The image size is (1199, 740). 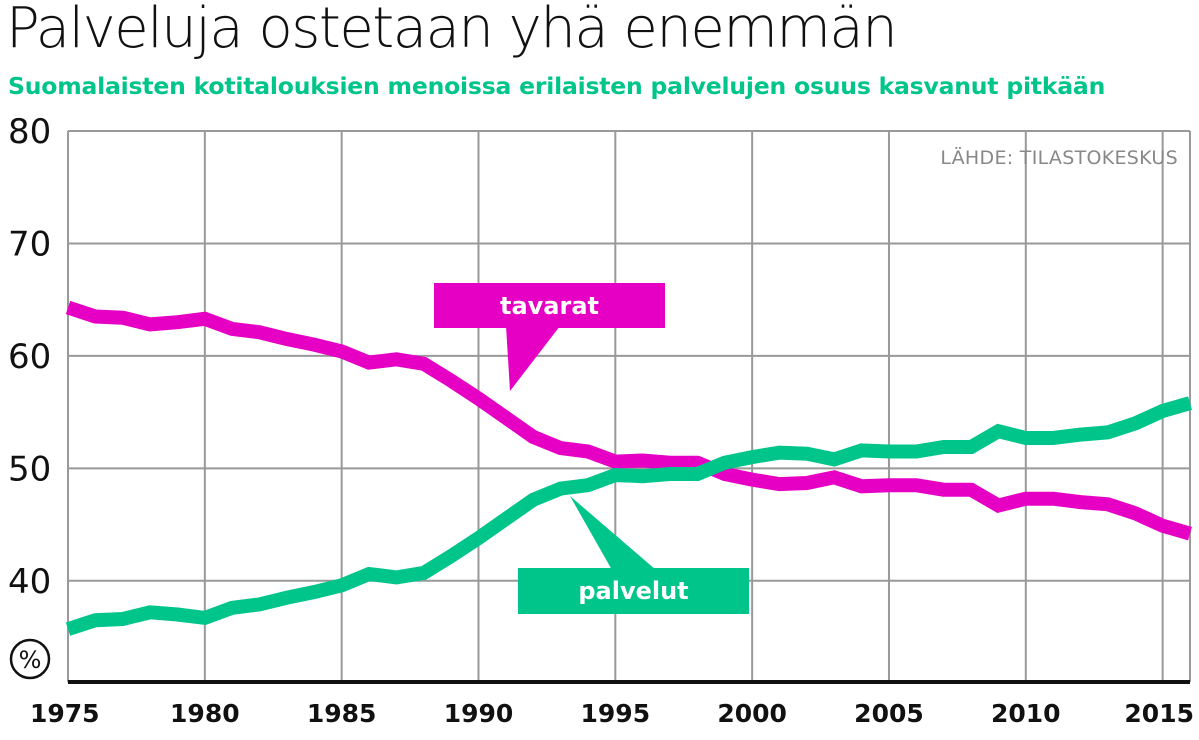 I want to click on x-tick-labels: 1975 1980 1985 1990 1995 2000 2005 2010 2015, so click(x=612, y=713).